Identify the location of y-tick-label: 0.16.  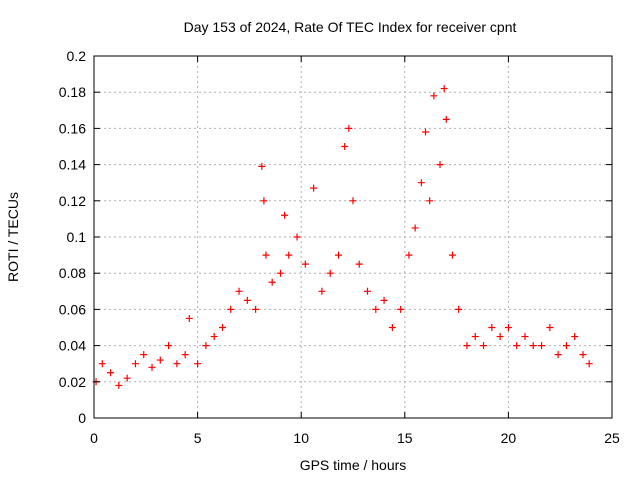
(72, 128).